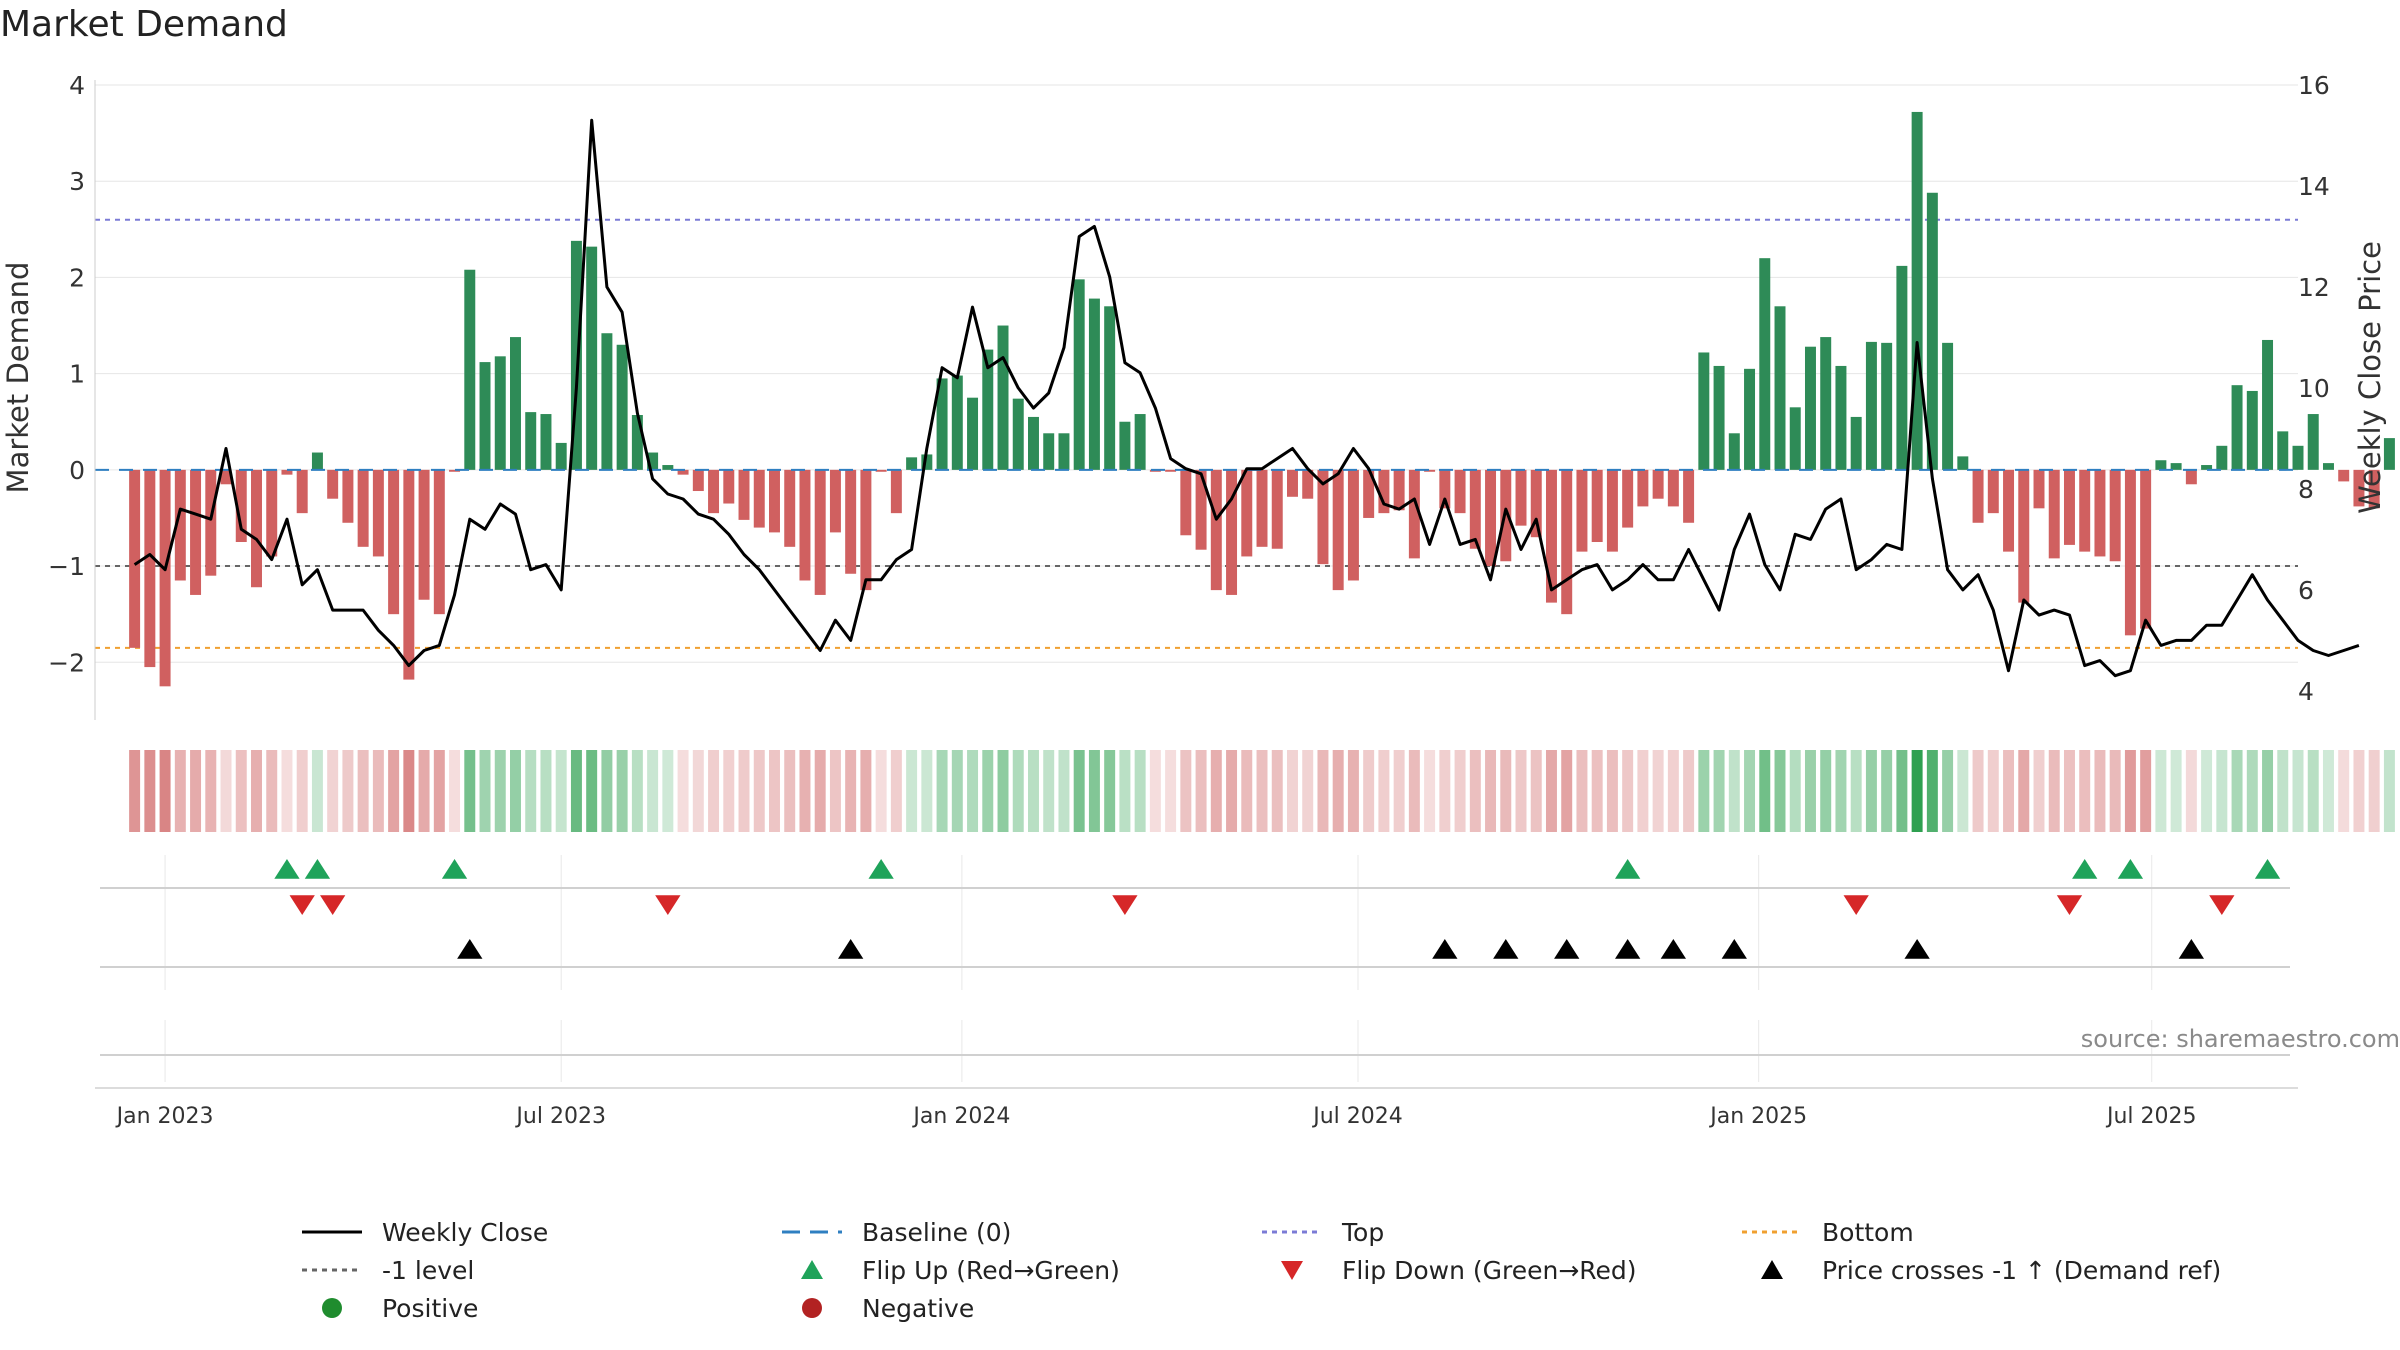 This screenshot has height=1350, width=2400. What do you see at coordinates (428, 1270) in the screenshot?
I see `legend-label: -1 level` at bounding box center [428, 1270].